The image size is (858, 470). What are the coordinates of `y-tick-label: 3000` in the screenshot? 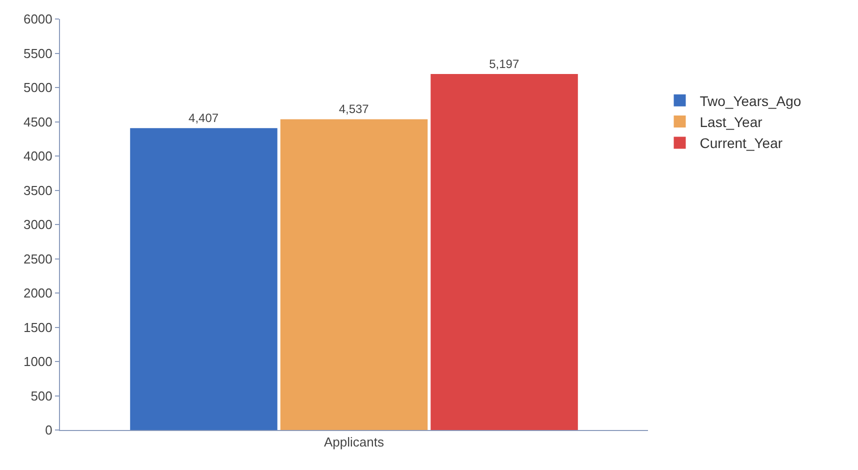 It's located at (37, 224).